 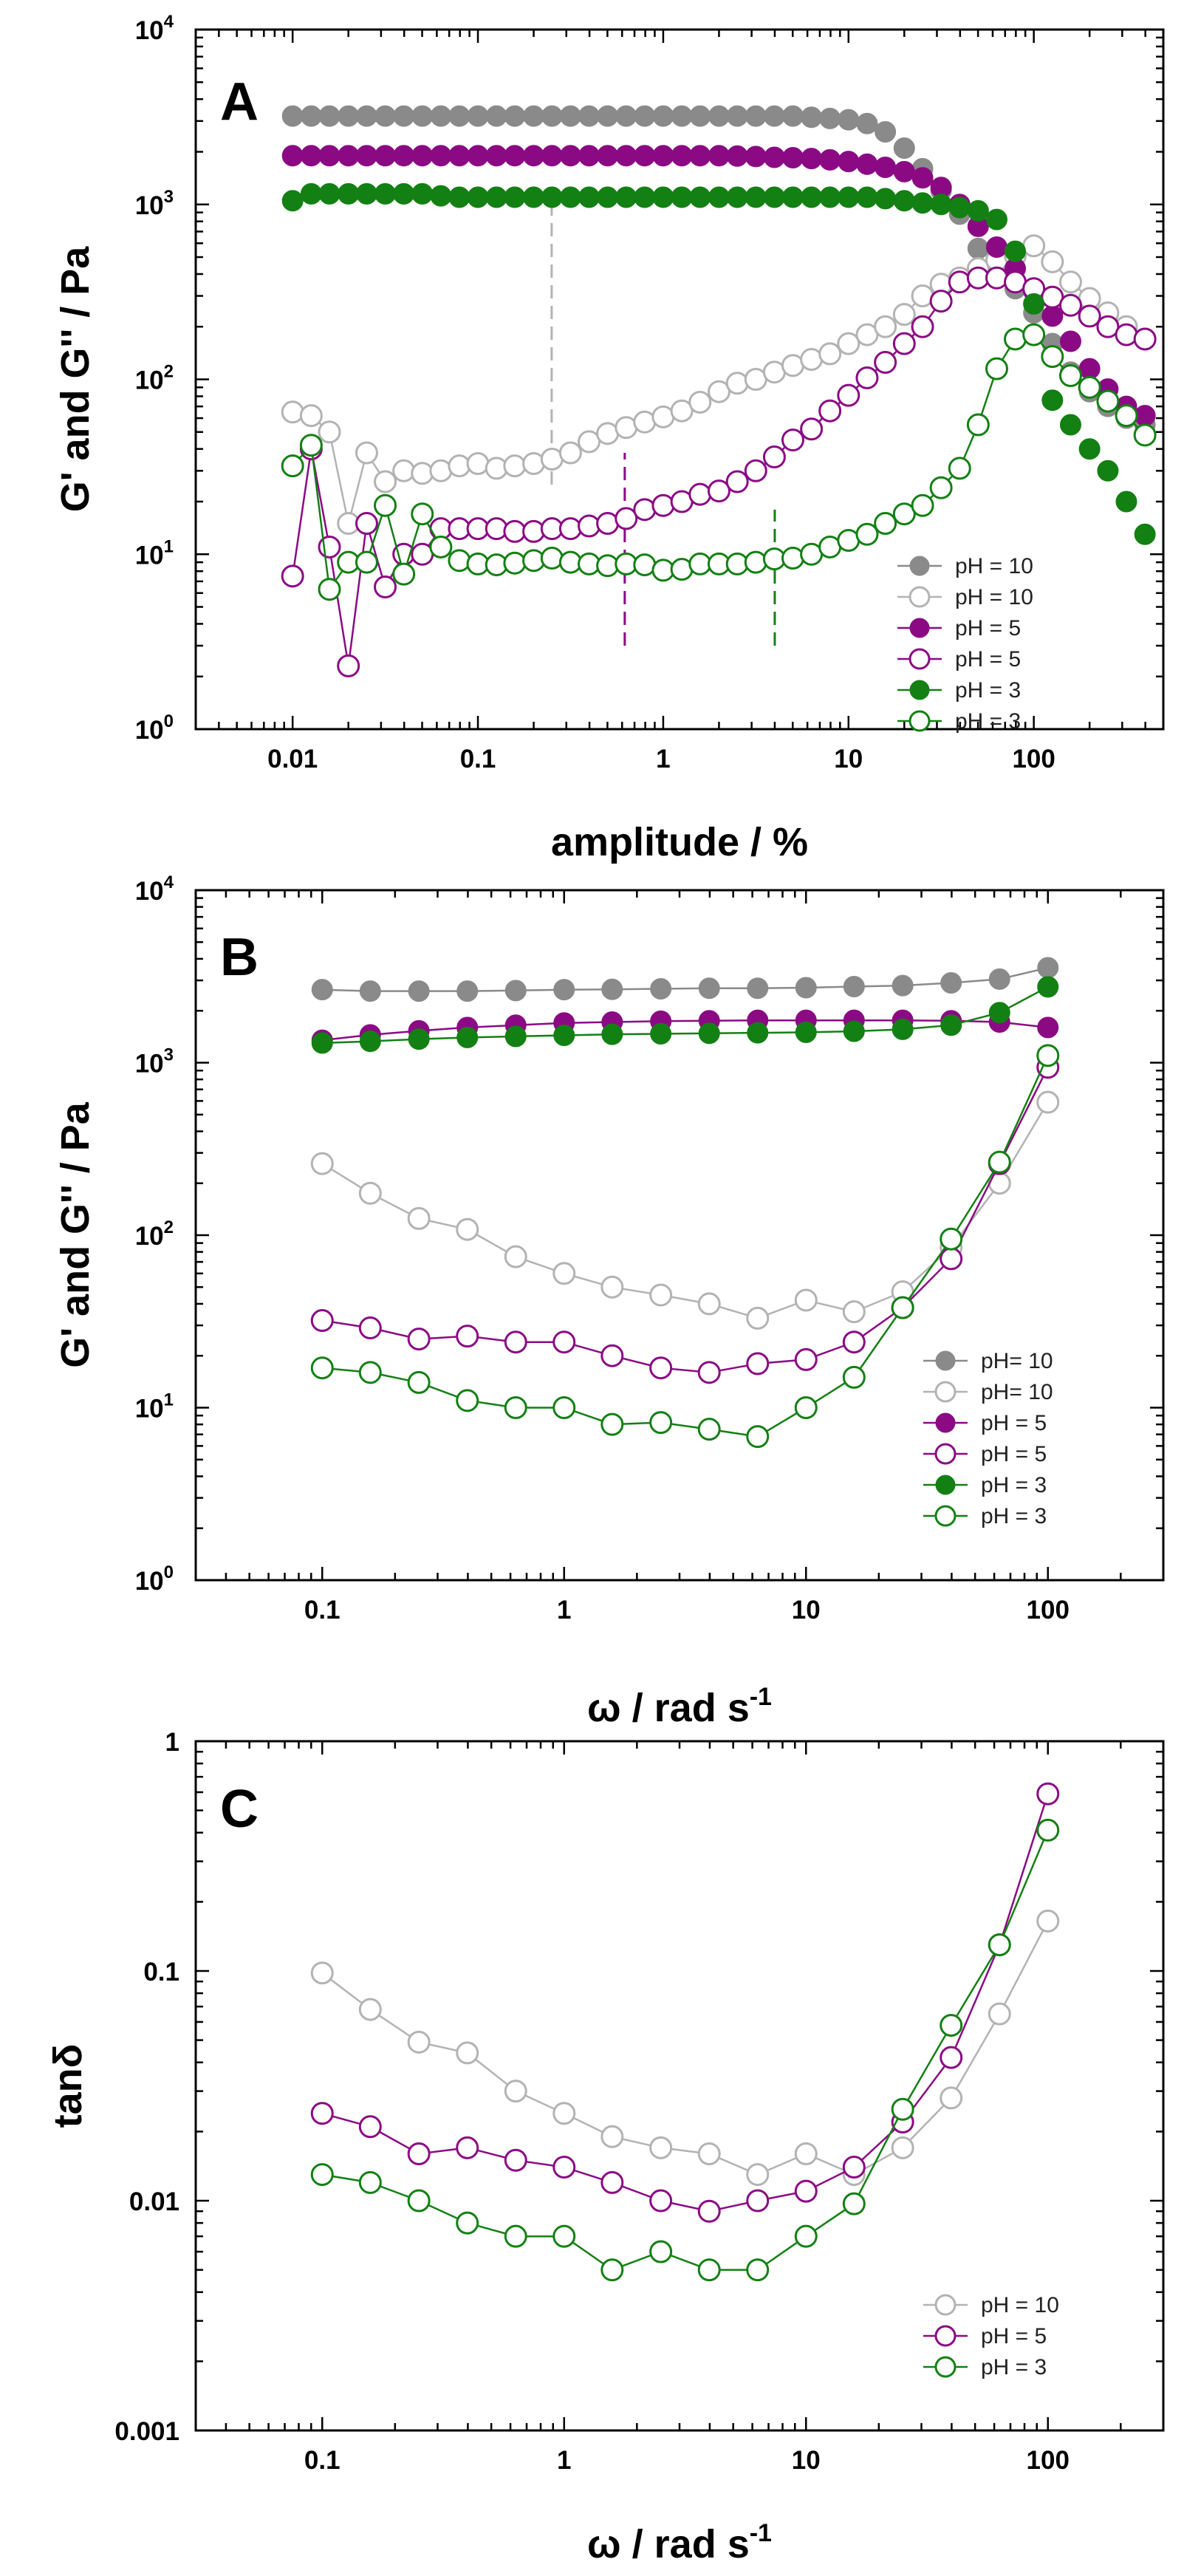 I want to click on series-pH5-loss, so click(x=685, y=2003).